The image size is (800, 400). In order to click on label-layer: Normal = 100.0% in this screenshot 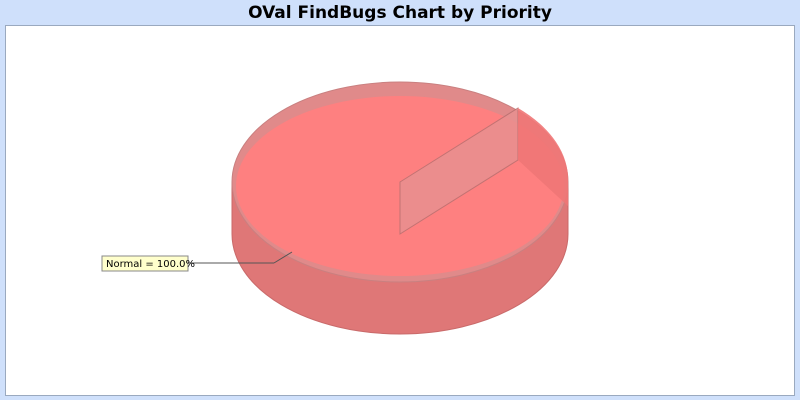, I will do `click(197, 261)`.